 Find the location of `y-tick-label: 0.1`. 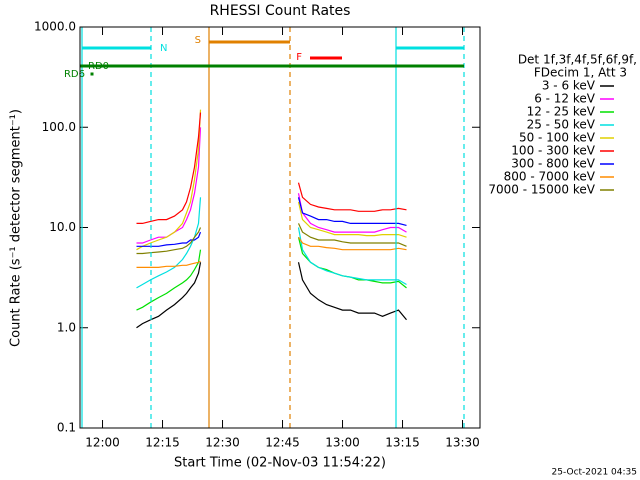

y-tick-label: 0.1 is located at coordinates (66, 428).